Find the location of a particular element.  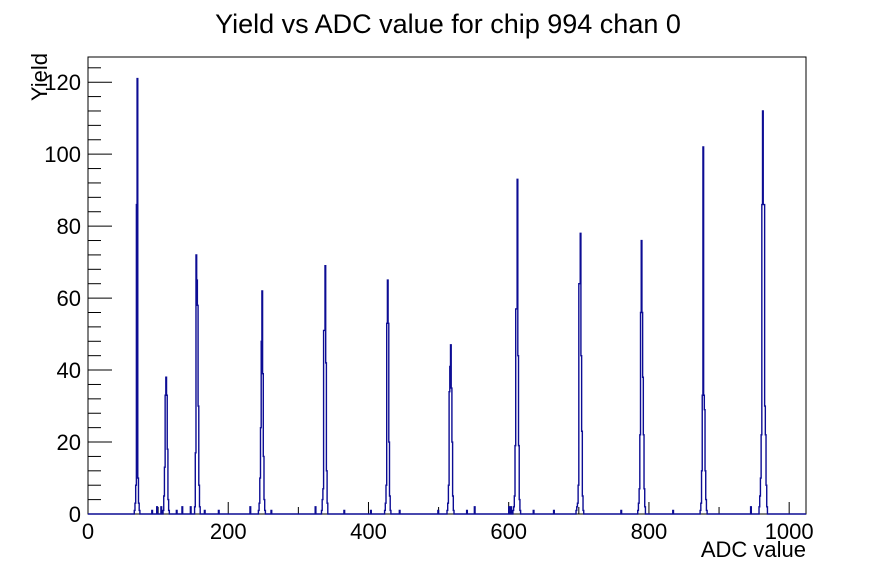

y-axis-tick-label: 80 is located at coordinates (69, 226).